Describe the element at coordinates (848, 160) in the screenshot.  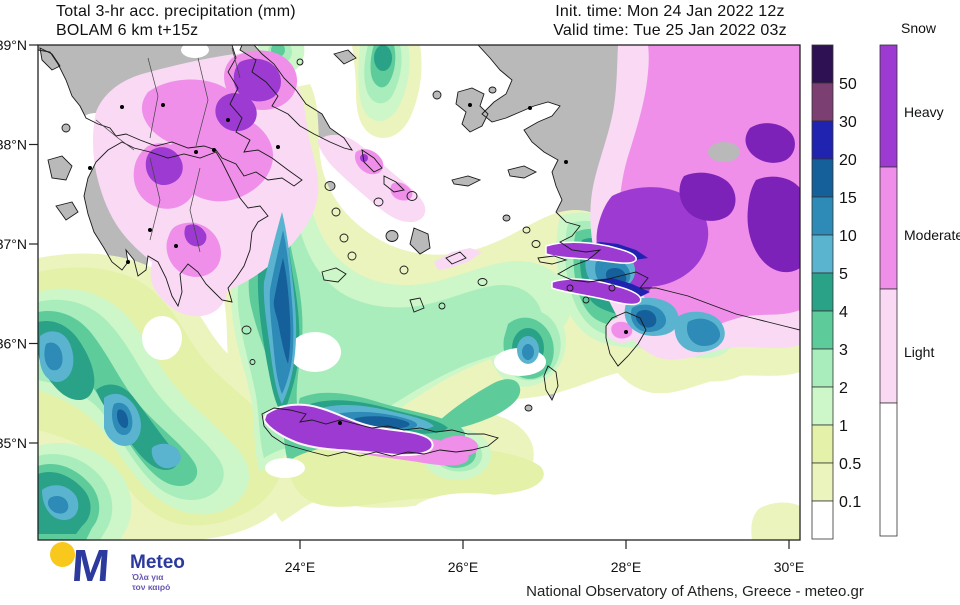
I see `svg-text: 20` at that location.